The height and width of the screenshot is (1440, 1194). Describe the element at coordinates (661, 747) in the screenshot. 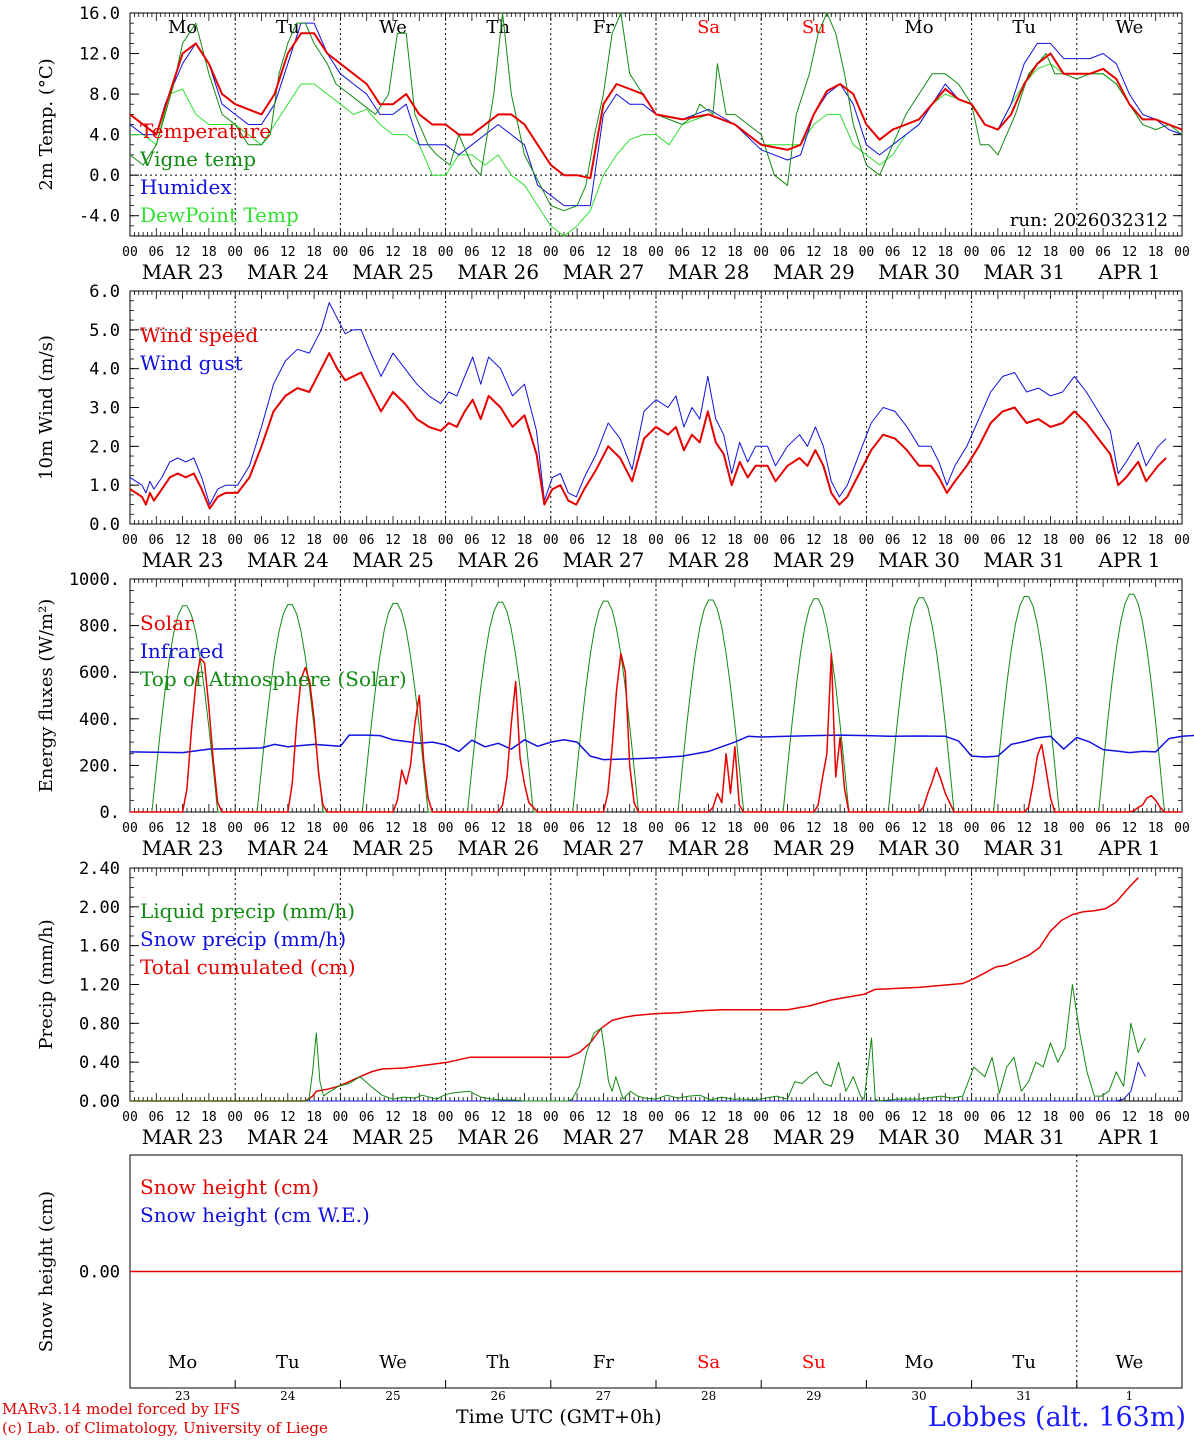

I see `series-line-infrared` at that location.